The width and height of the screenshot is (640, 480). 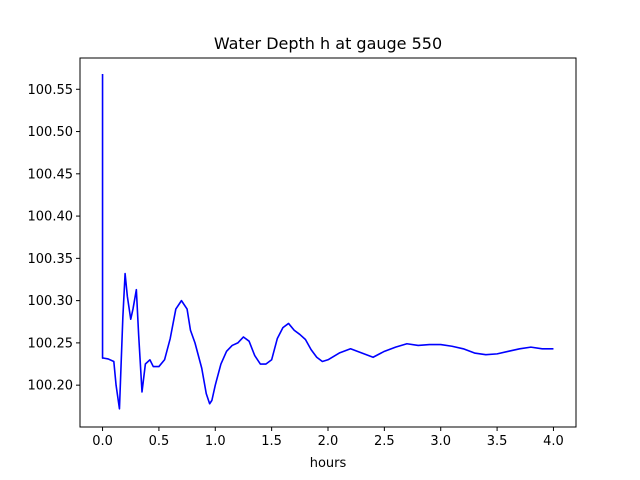 What do you see at coordinates (51, 90) in the screenshot?
I see `y-tick-label: 100.55` at bounding box center [51, 90].